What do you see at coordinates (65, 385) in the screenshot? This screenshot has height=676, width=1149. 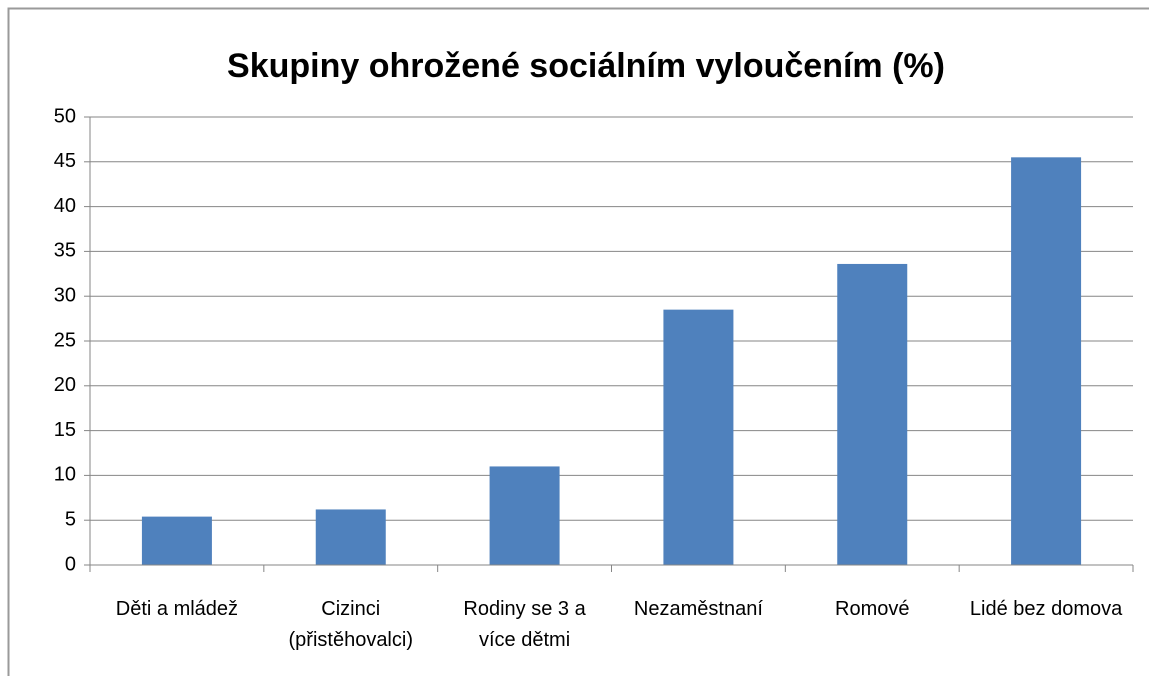 I see `y-tick-label: 20` at bounding box center [65, 385].